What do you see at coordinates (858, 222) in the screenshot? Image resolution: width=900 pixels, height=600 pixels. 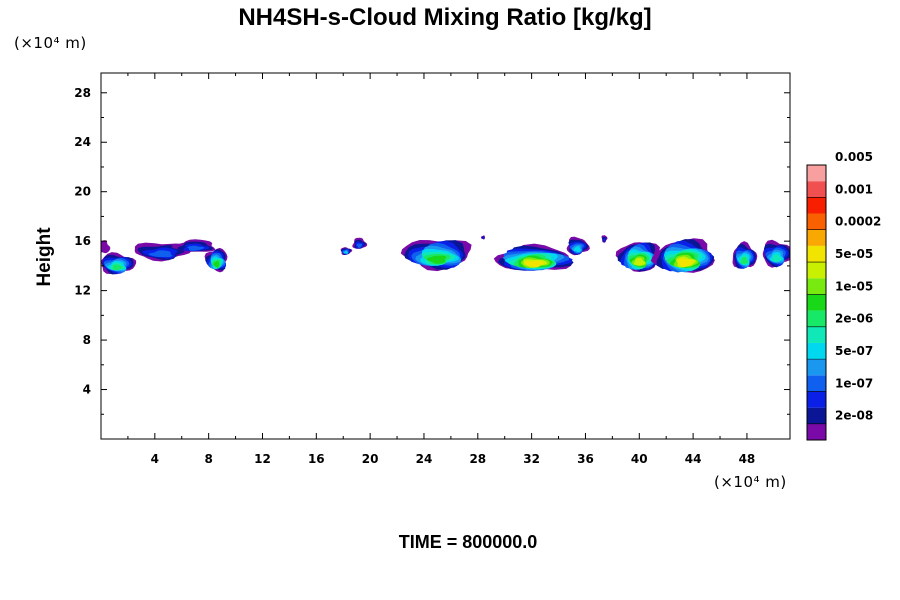 I see `colorbar-label: 0.0002` at bounding box center [858, 222].